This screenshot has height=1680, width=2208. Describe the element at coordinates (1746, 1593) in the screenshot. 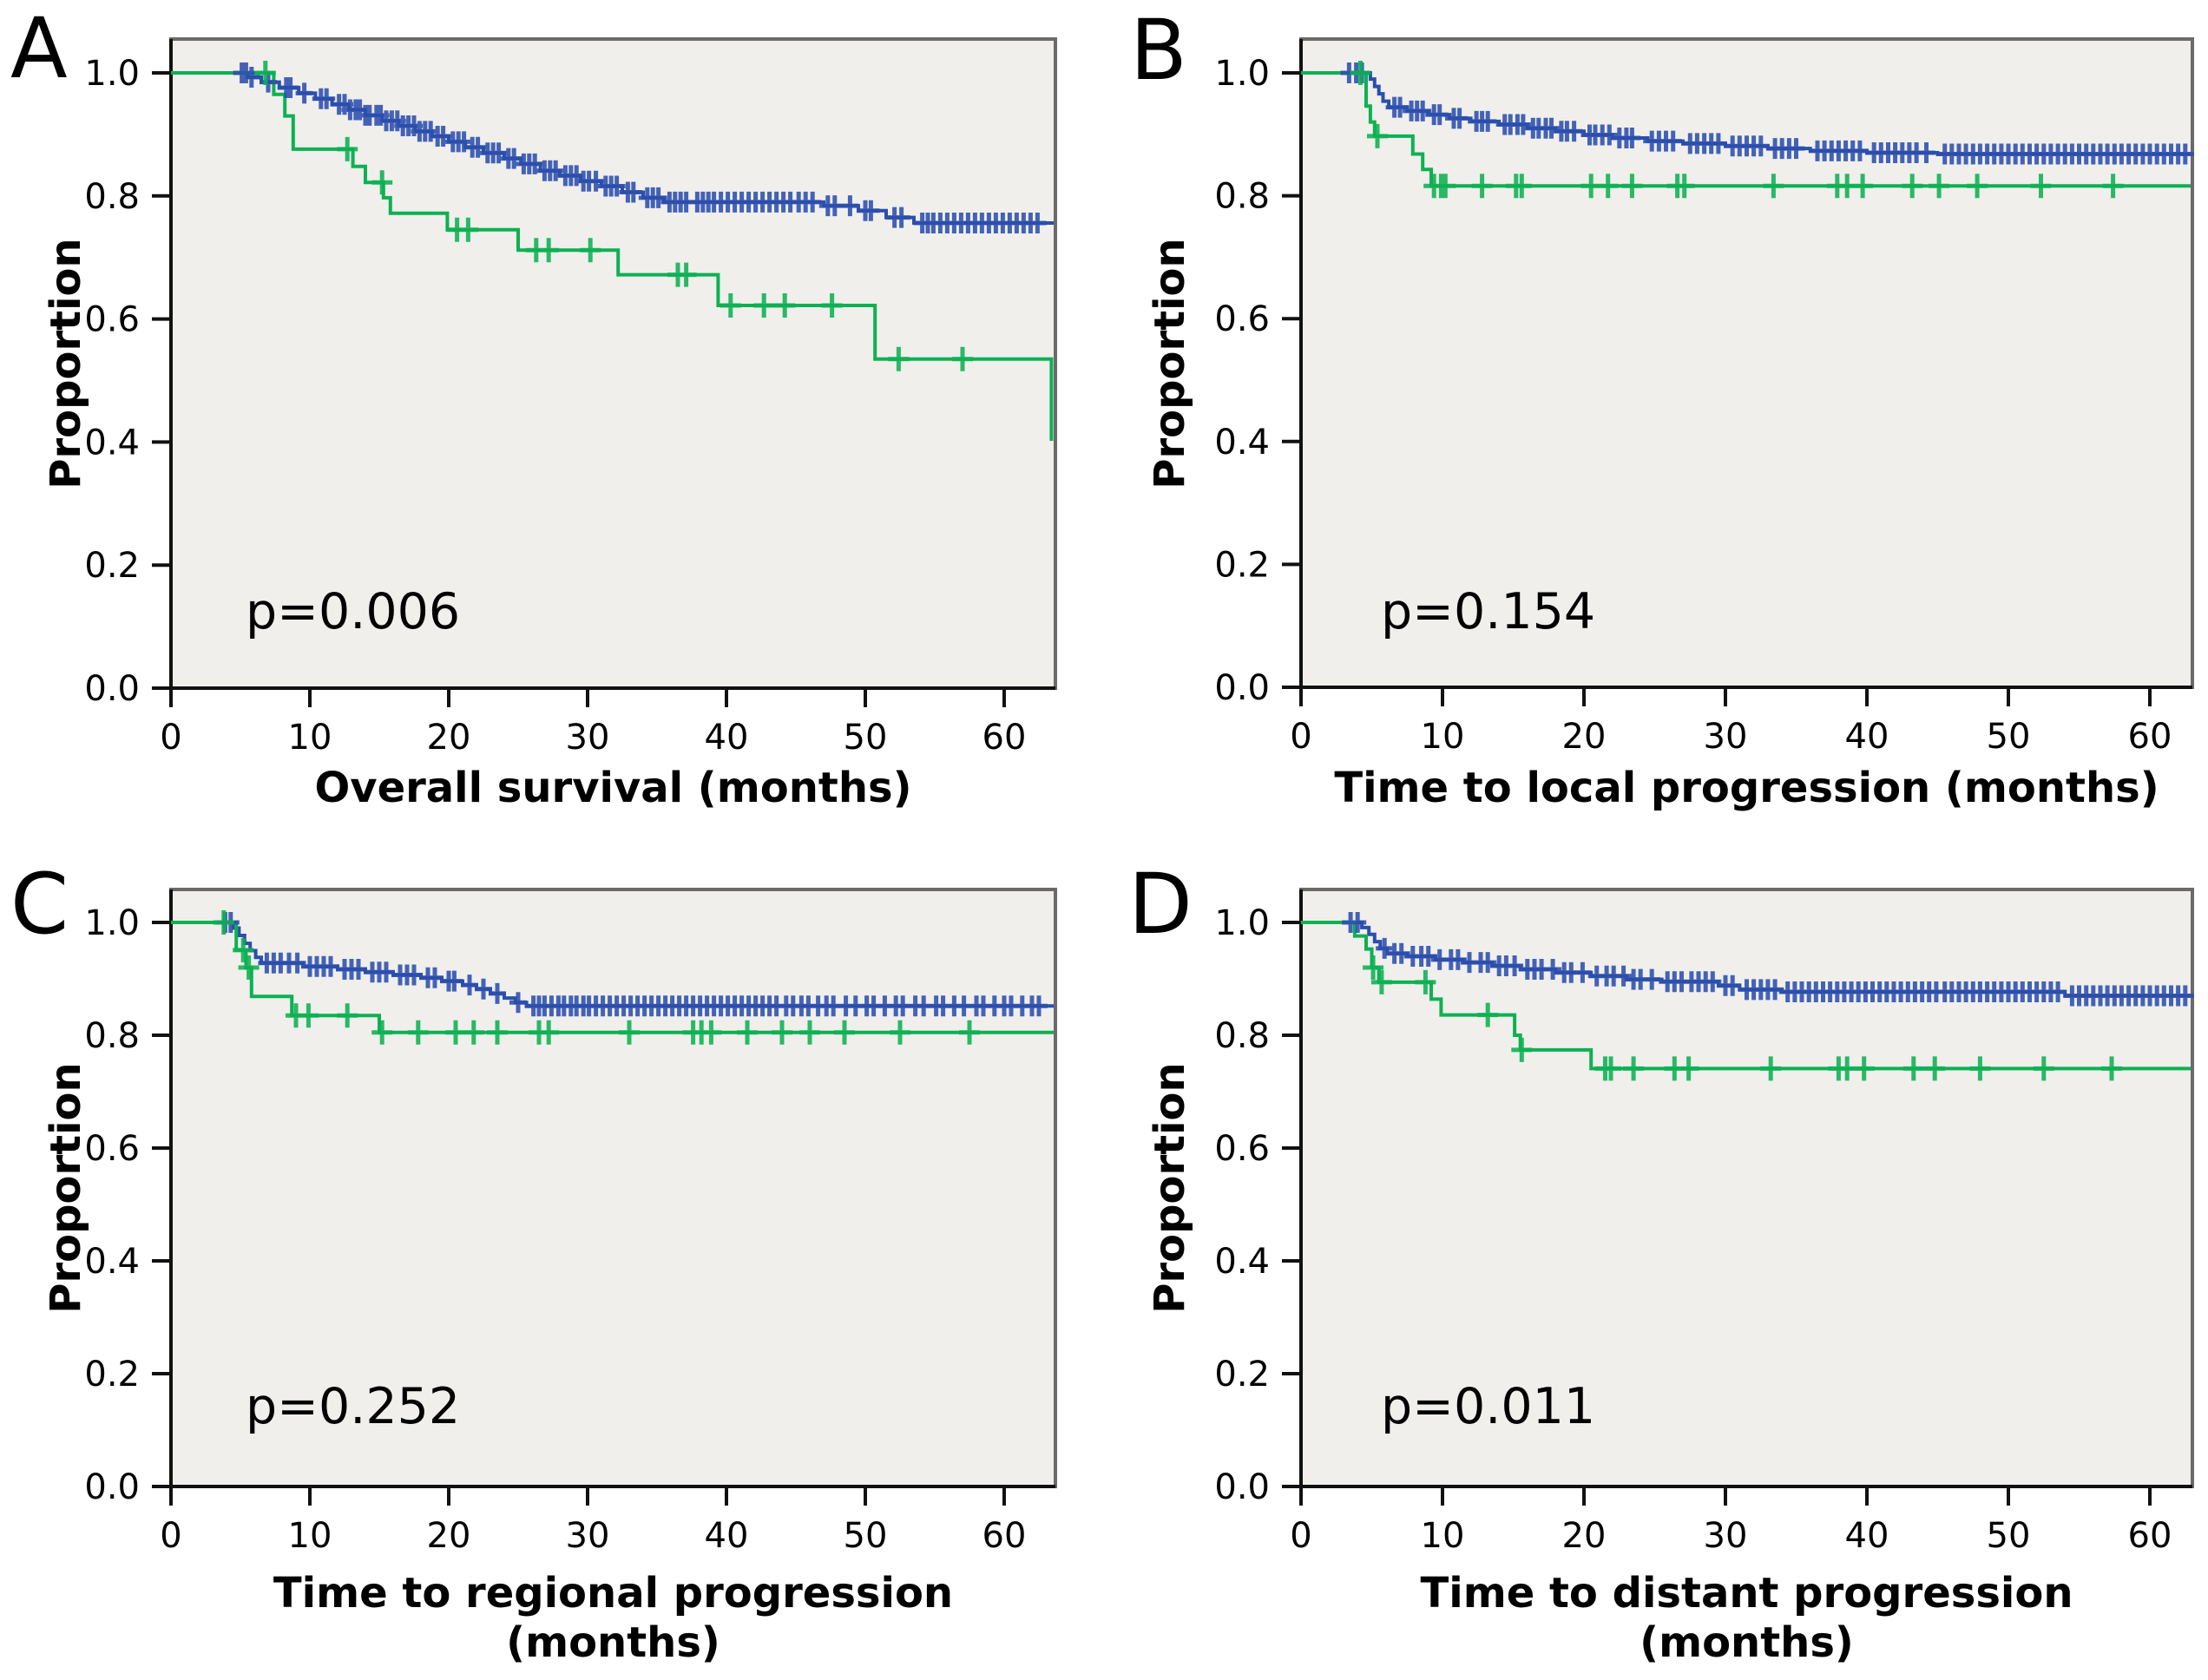

I see `x-axis-title-line1: Time to distant progression` at that location.